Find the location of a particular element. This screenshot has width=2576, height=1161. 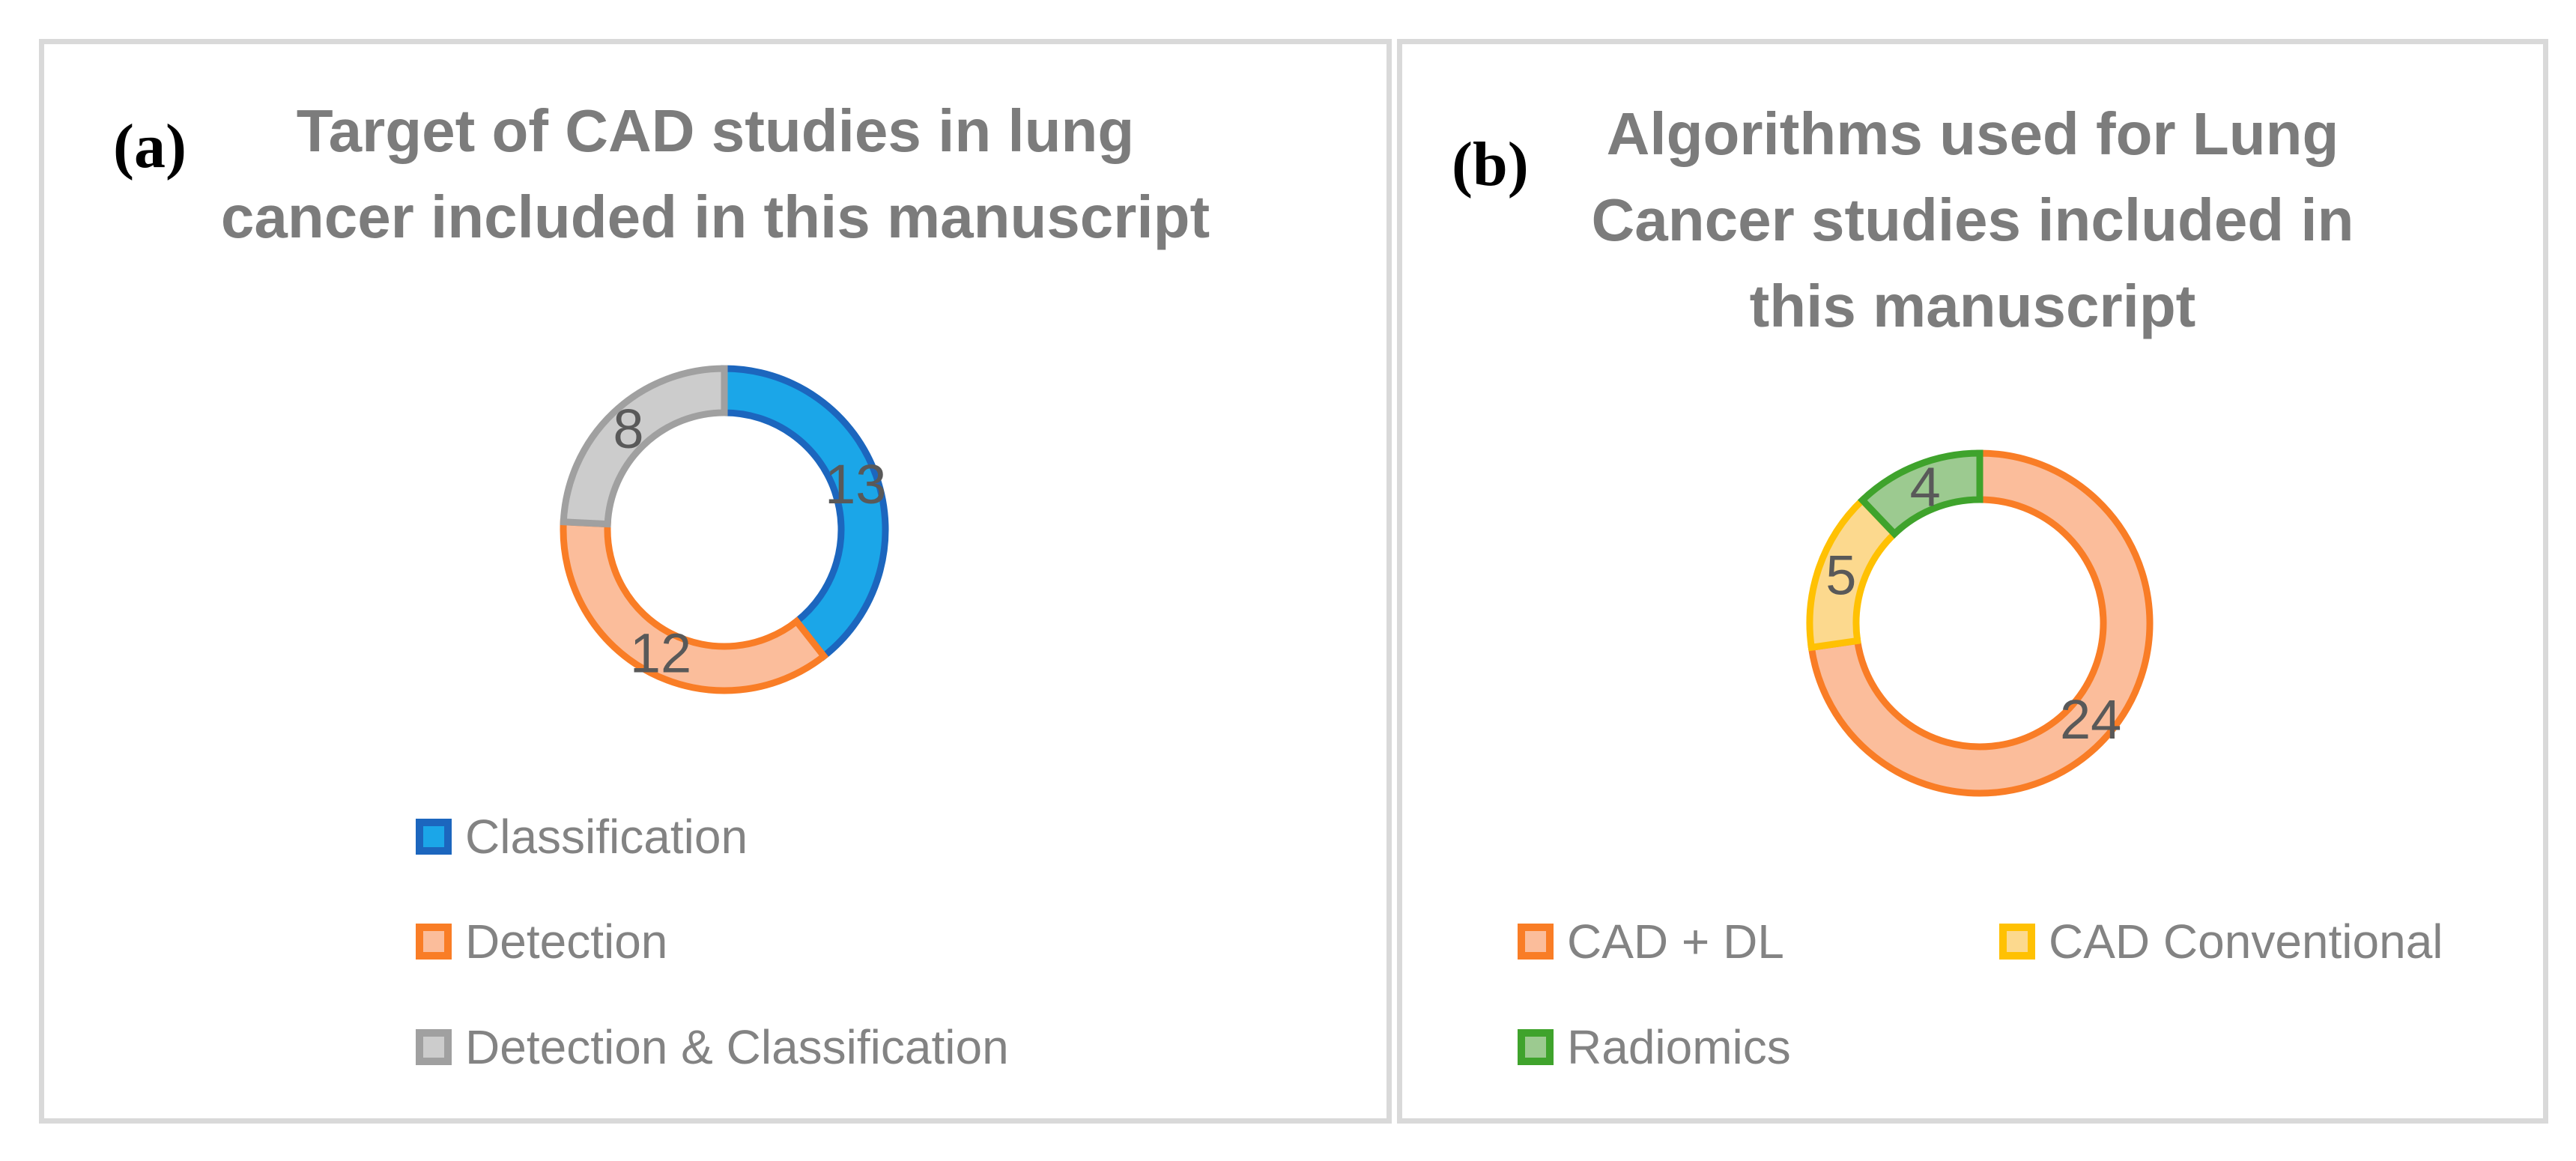

legend-swatch-radiomics-icon is located at coordinates (1536, 1047).